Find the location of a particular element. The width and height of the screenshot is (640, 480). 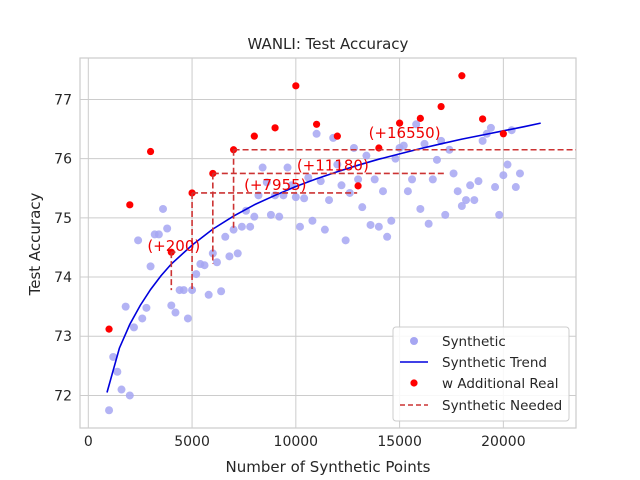

x-tick-label: 0 is located at coordinates (88, 442).